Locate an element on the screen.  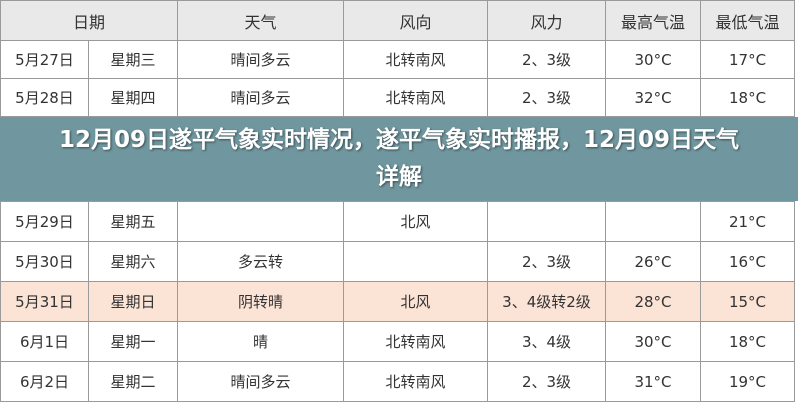
article-title: 12月09日遂平气象实时情况，遂平气象实时播报，12月09日天气详解 is located at coordinates (399, 158).